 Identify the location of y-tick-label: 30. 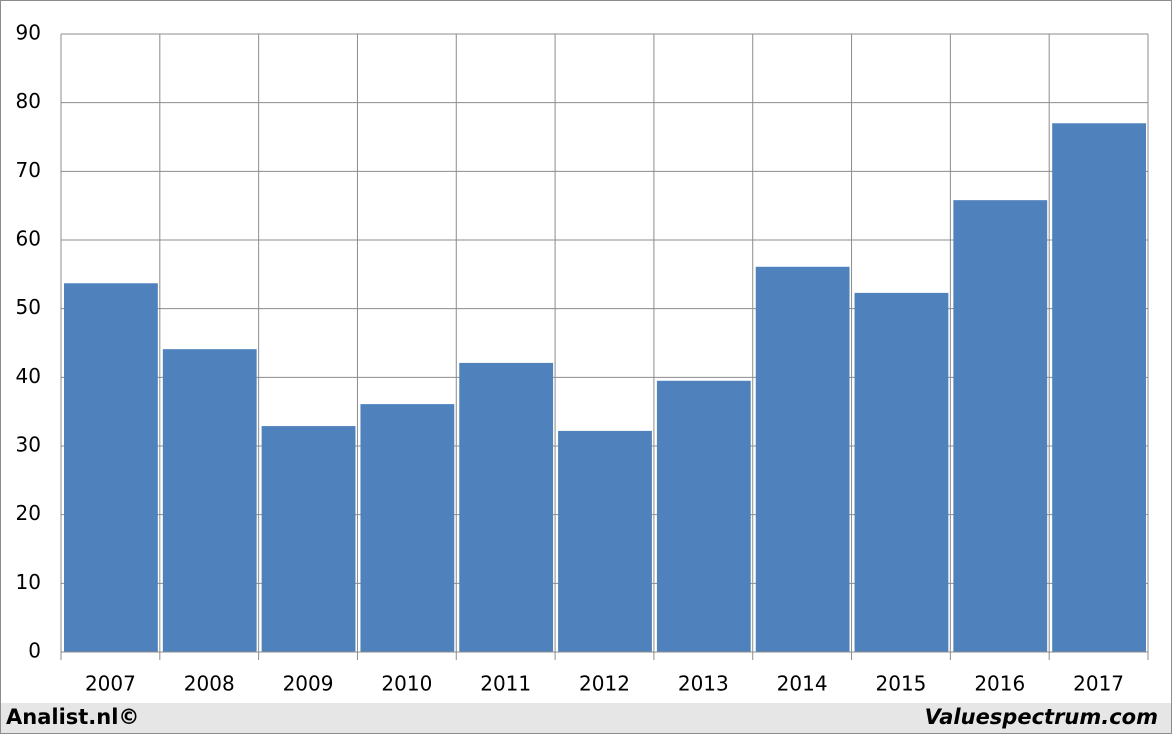
(28, 445).